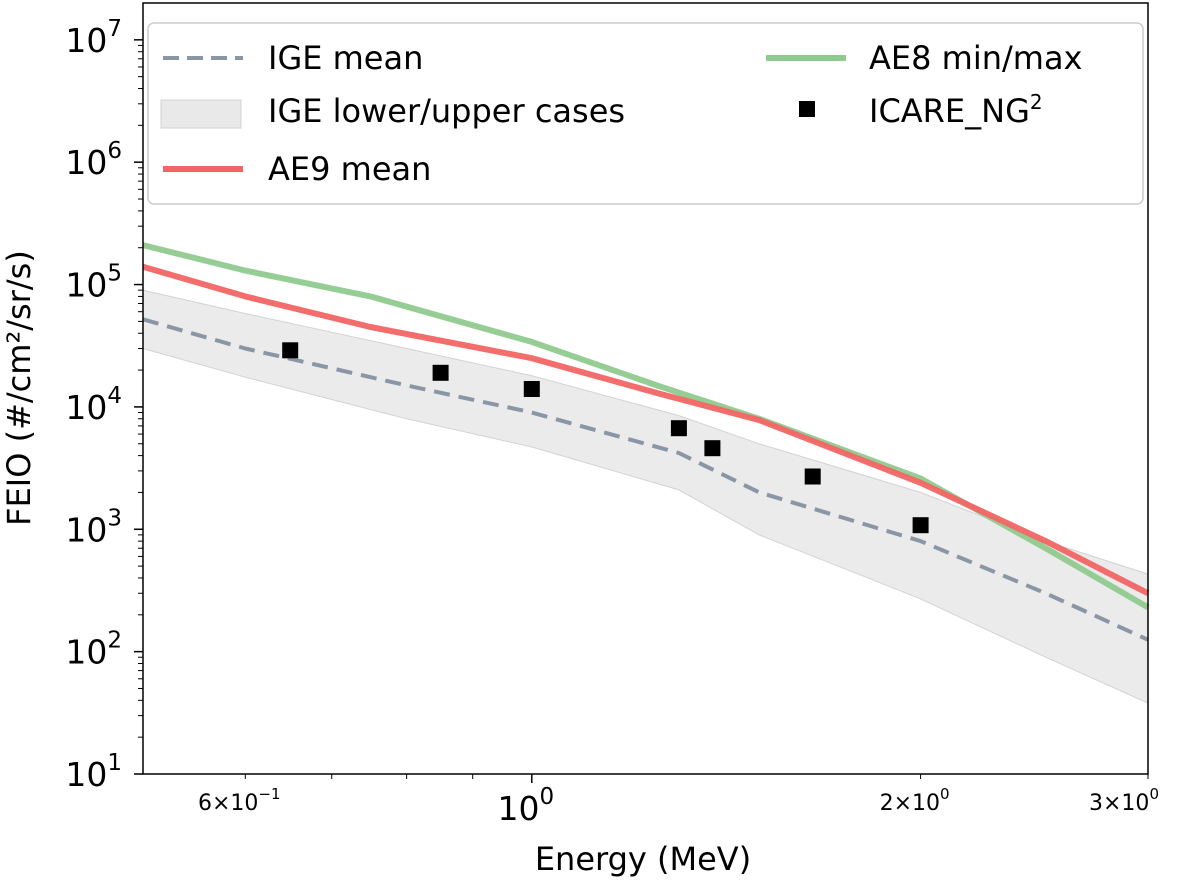 Image resolution: width=1200 pixels, height=888 pixels. What do you see at coordinates (201, 114) in the screenshot?
I see `legend-swatch-ige-band` at bounding box center [201, 114].